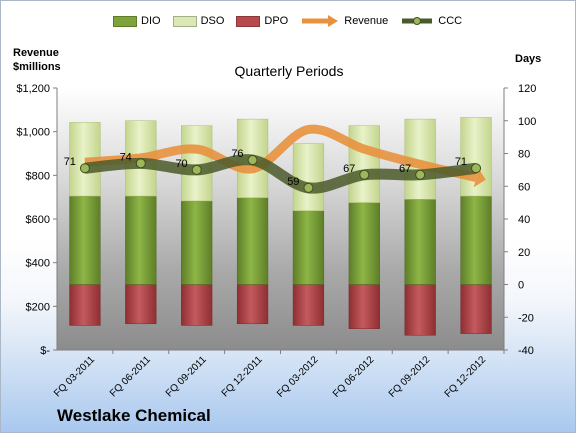 The height and width of the screenshot is (433, 576). I want to click on right-tick-label: 120, so click(527, 89).